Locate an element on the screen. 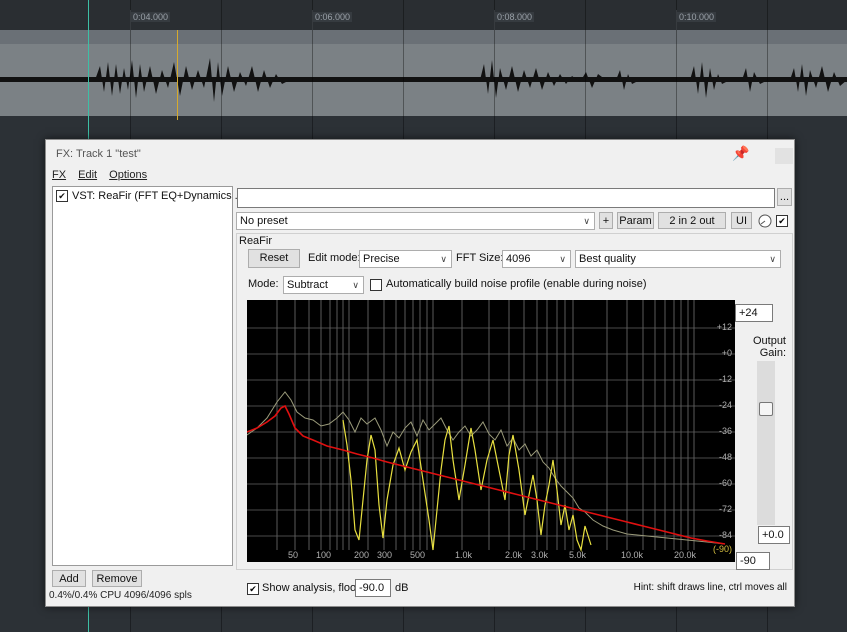  db-scale-label: -84 is located at coordinates (725, 535).